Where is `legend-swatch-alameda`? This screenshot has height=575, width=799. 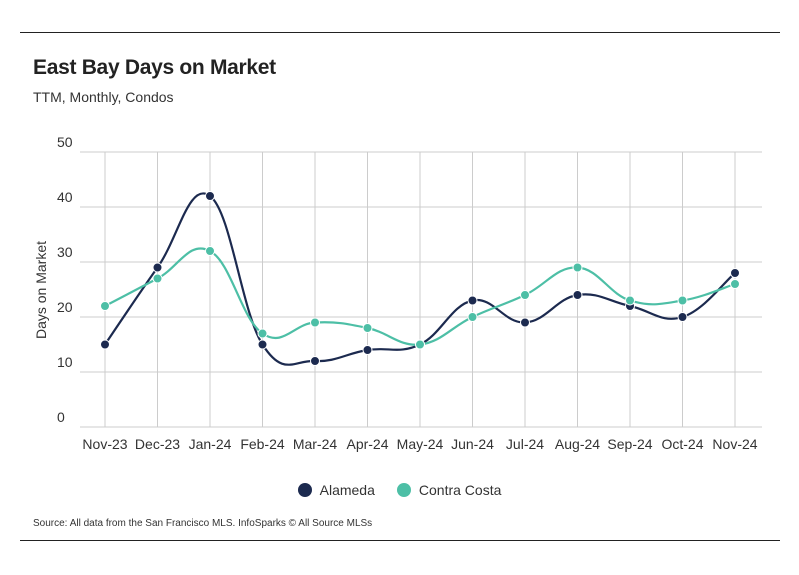
legend-swatch-alameda is located at coordinates (304, 490).